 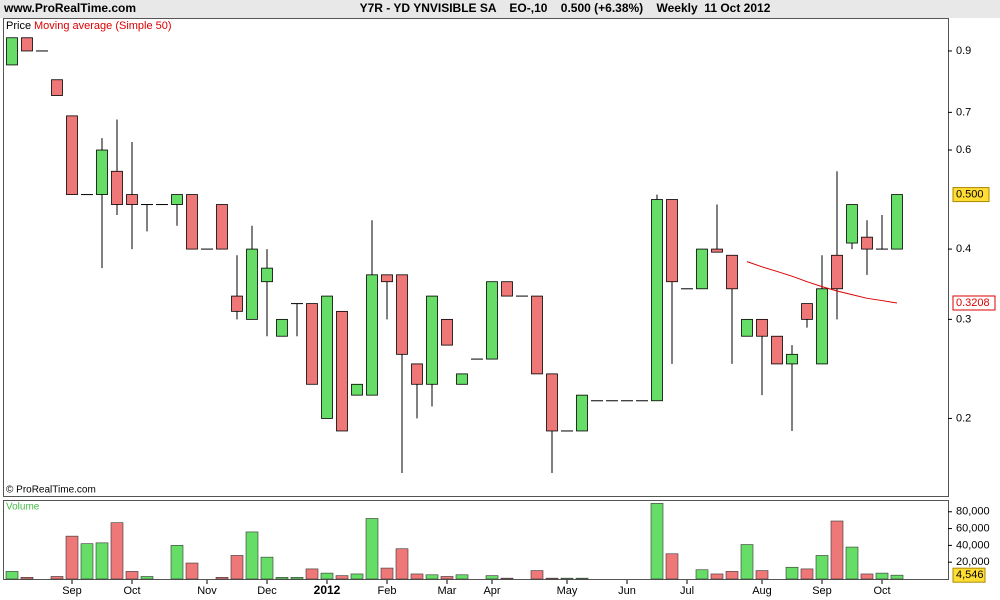 I want to click on y-tick-label: 0.9, so click(x=963, y=51).